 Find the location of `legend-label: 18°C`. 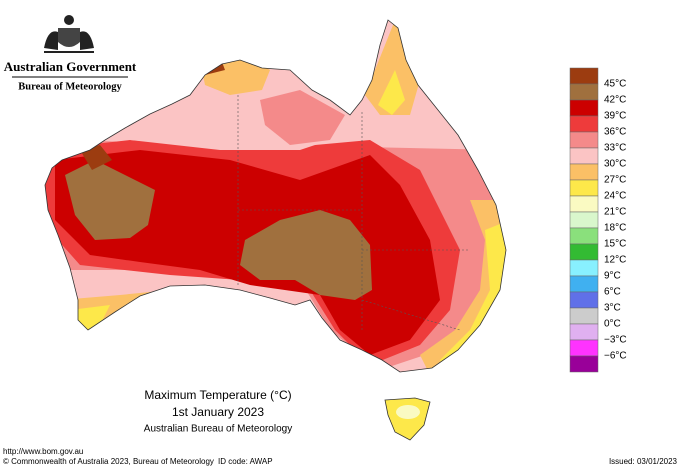

legend-label: 18°C is located at coordinates (615, 228).